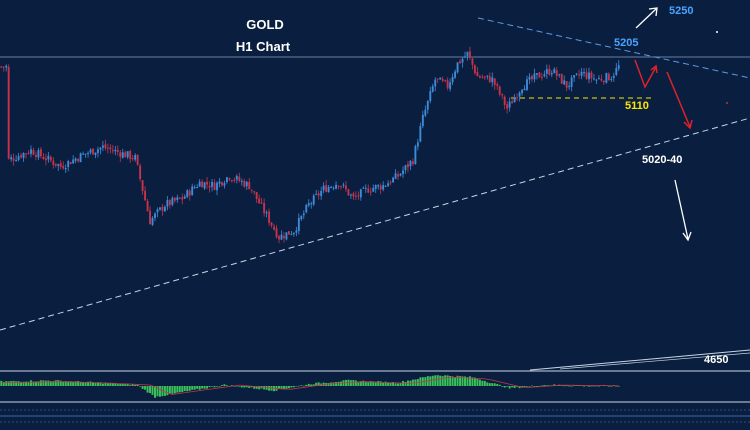  What do you see at coordinates (310, 386) in the screenshot?
I see `macd-signal-line` at bounding box center [310, 386].